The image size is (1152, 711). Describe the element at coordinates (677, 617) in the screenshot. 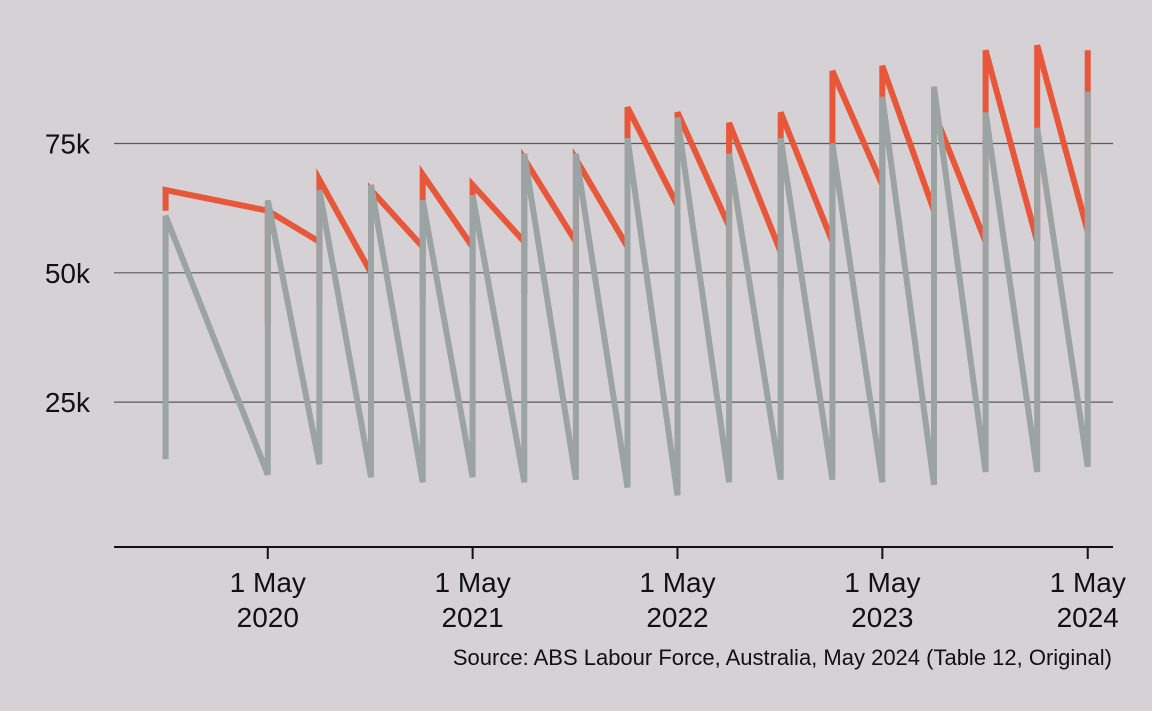

I see `x-tick-label-line2: 2022` at that location.